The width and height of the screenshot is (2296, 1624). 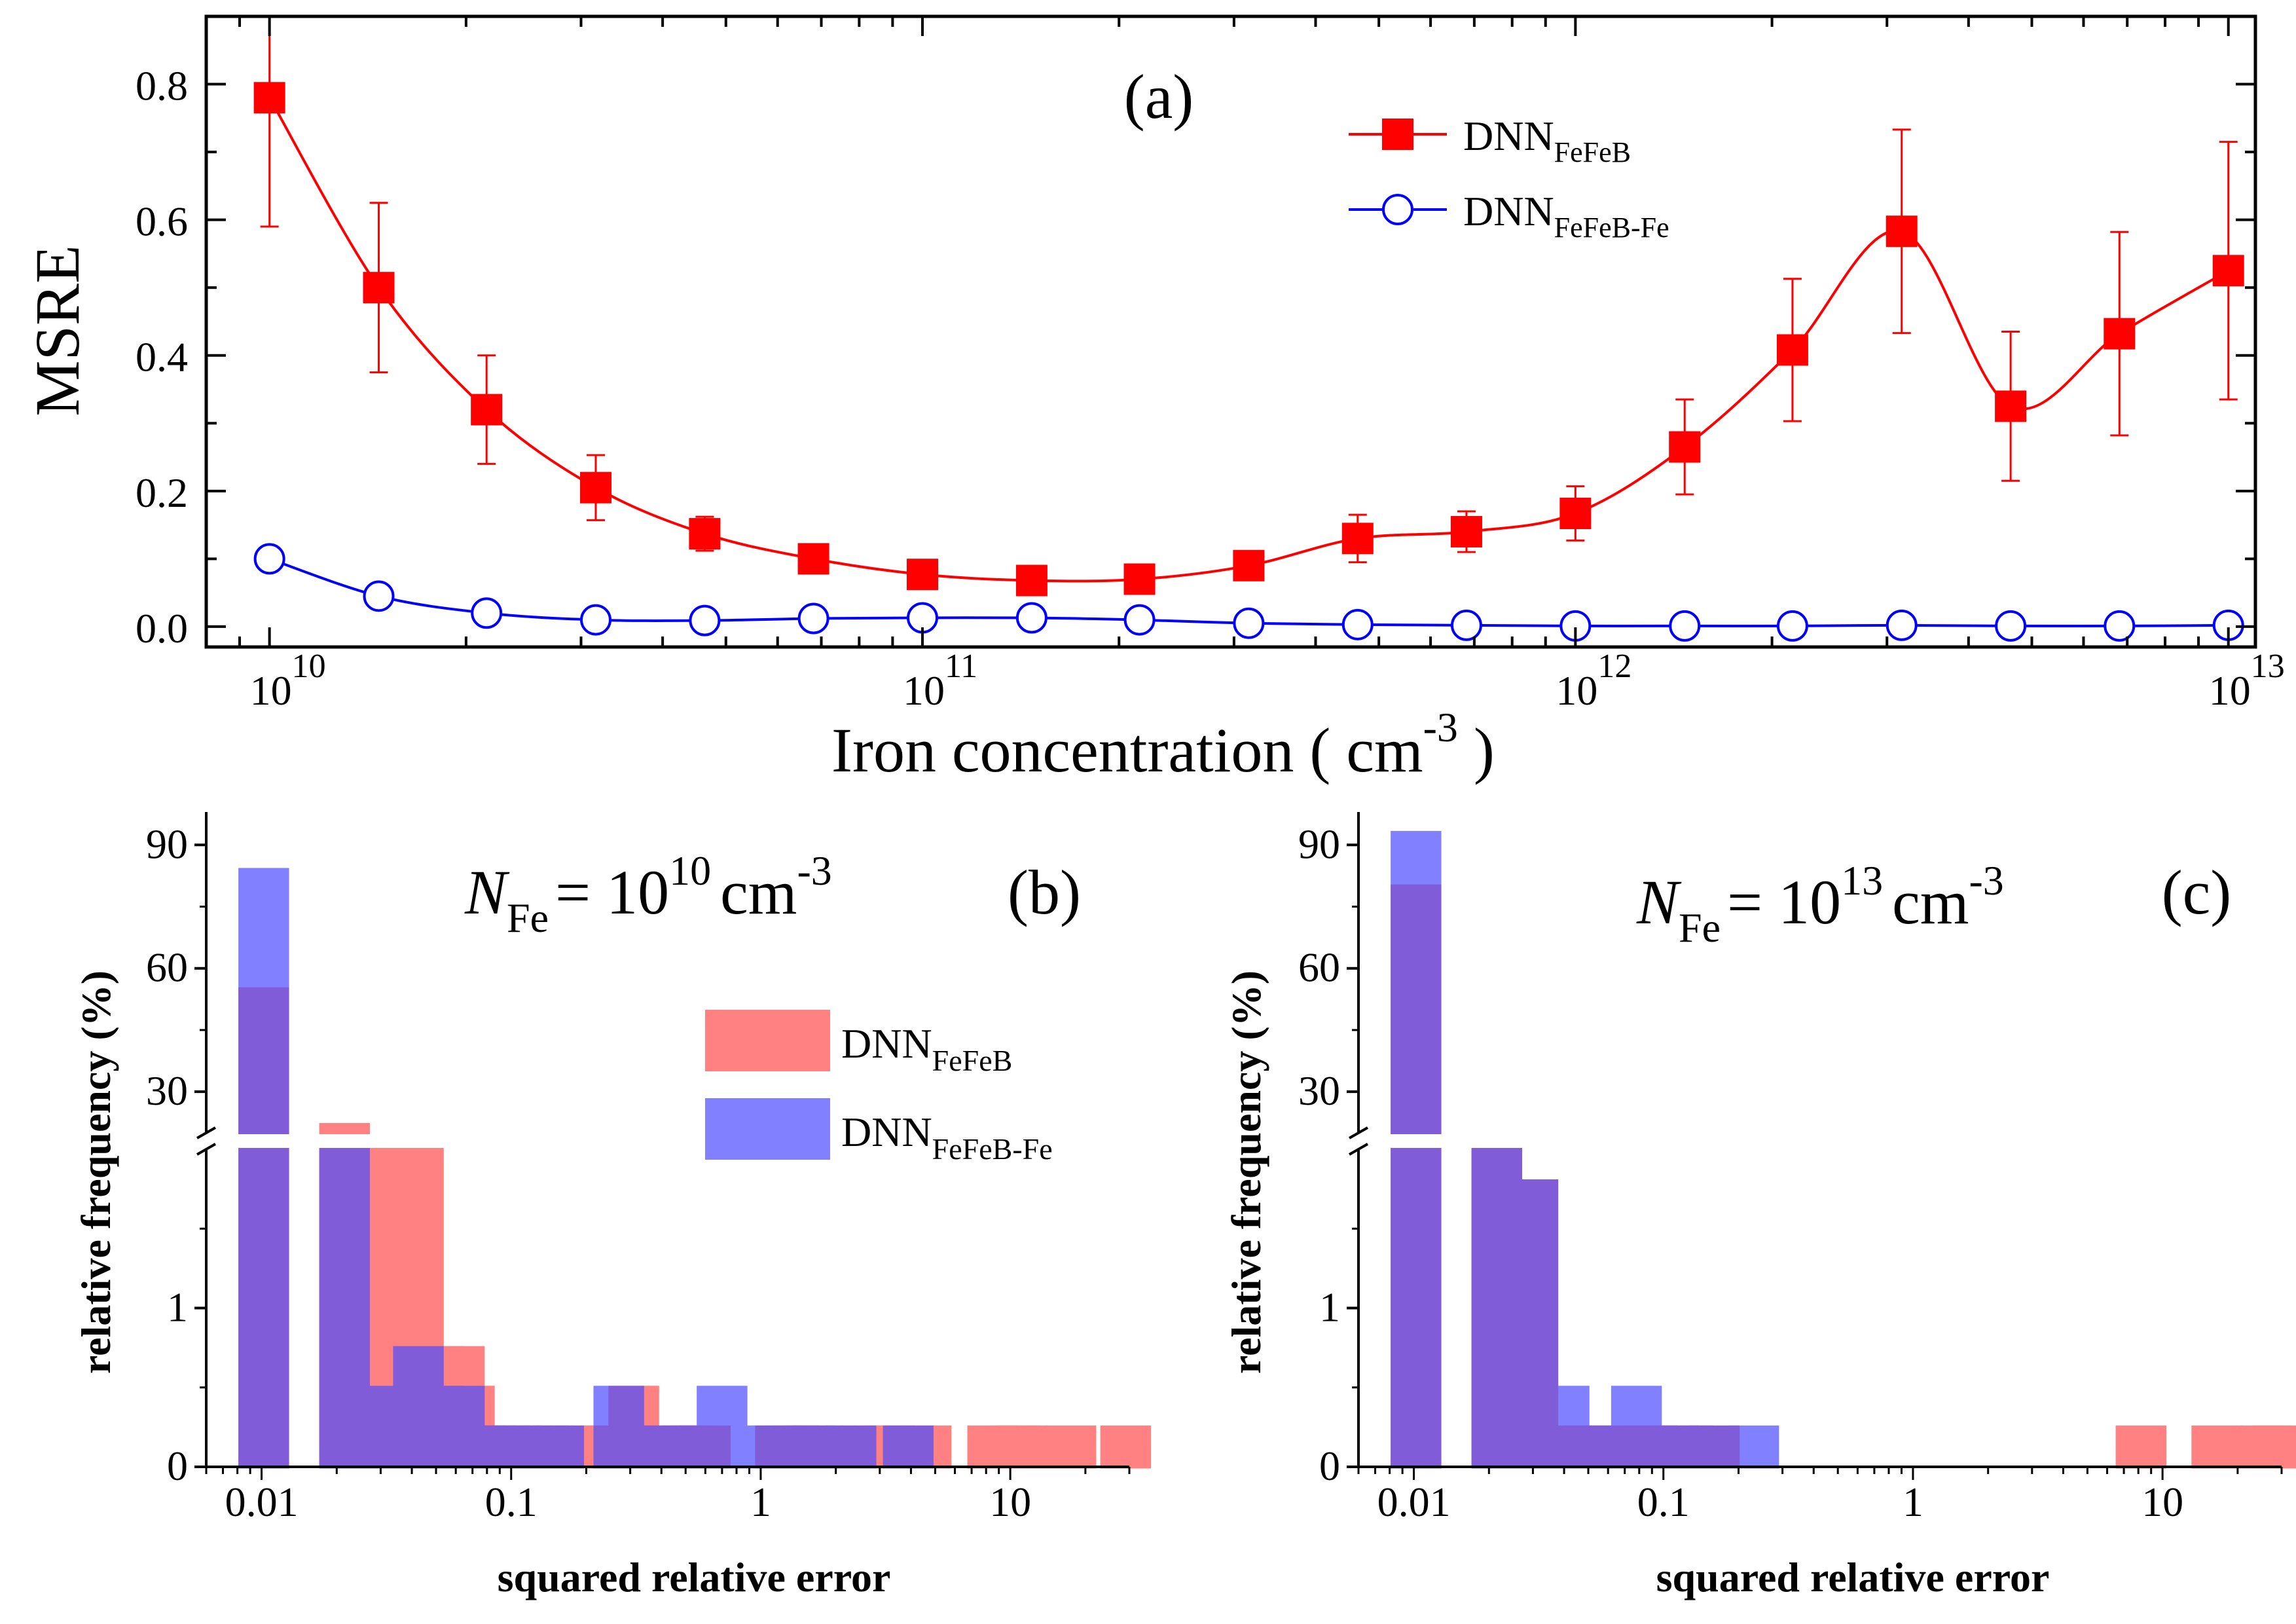 I want to click on panel-a-legend-marker, so click(x=1397, y=134).